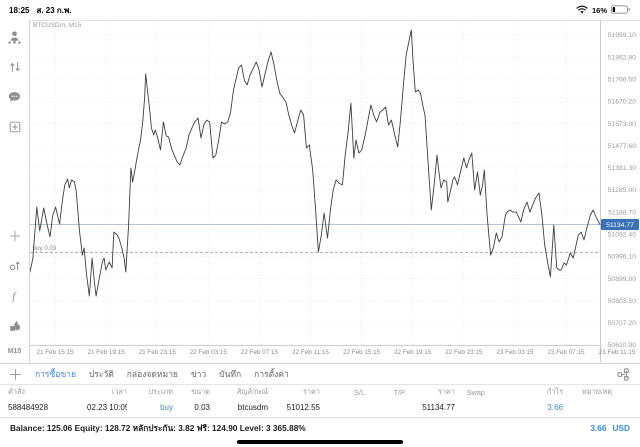 This screenshot has height=447, width=640. Describe the element at coordinates (310, 352) in the screenshot. I see `time-axis-label: 22 Feb 11:15` at that location.